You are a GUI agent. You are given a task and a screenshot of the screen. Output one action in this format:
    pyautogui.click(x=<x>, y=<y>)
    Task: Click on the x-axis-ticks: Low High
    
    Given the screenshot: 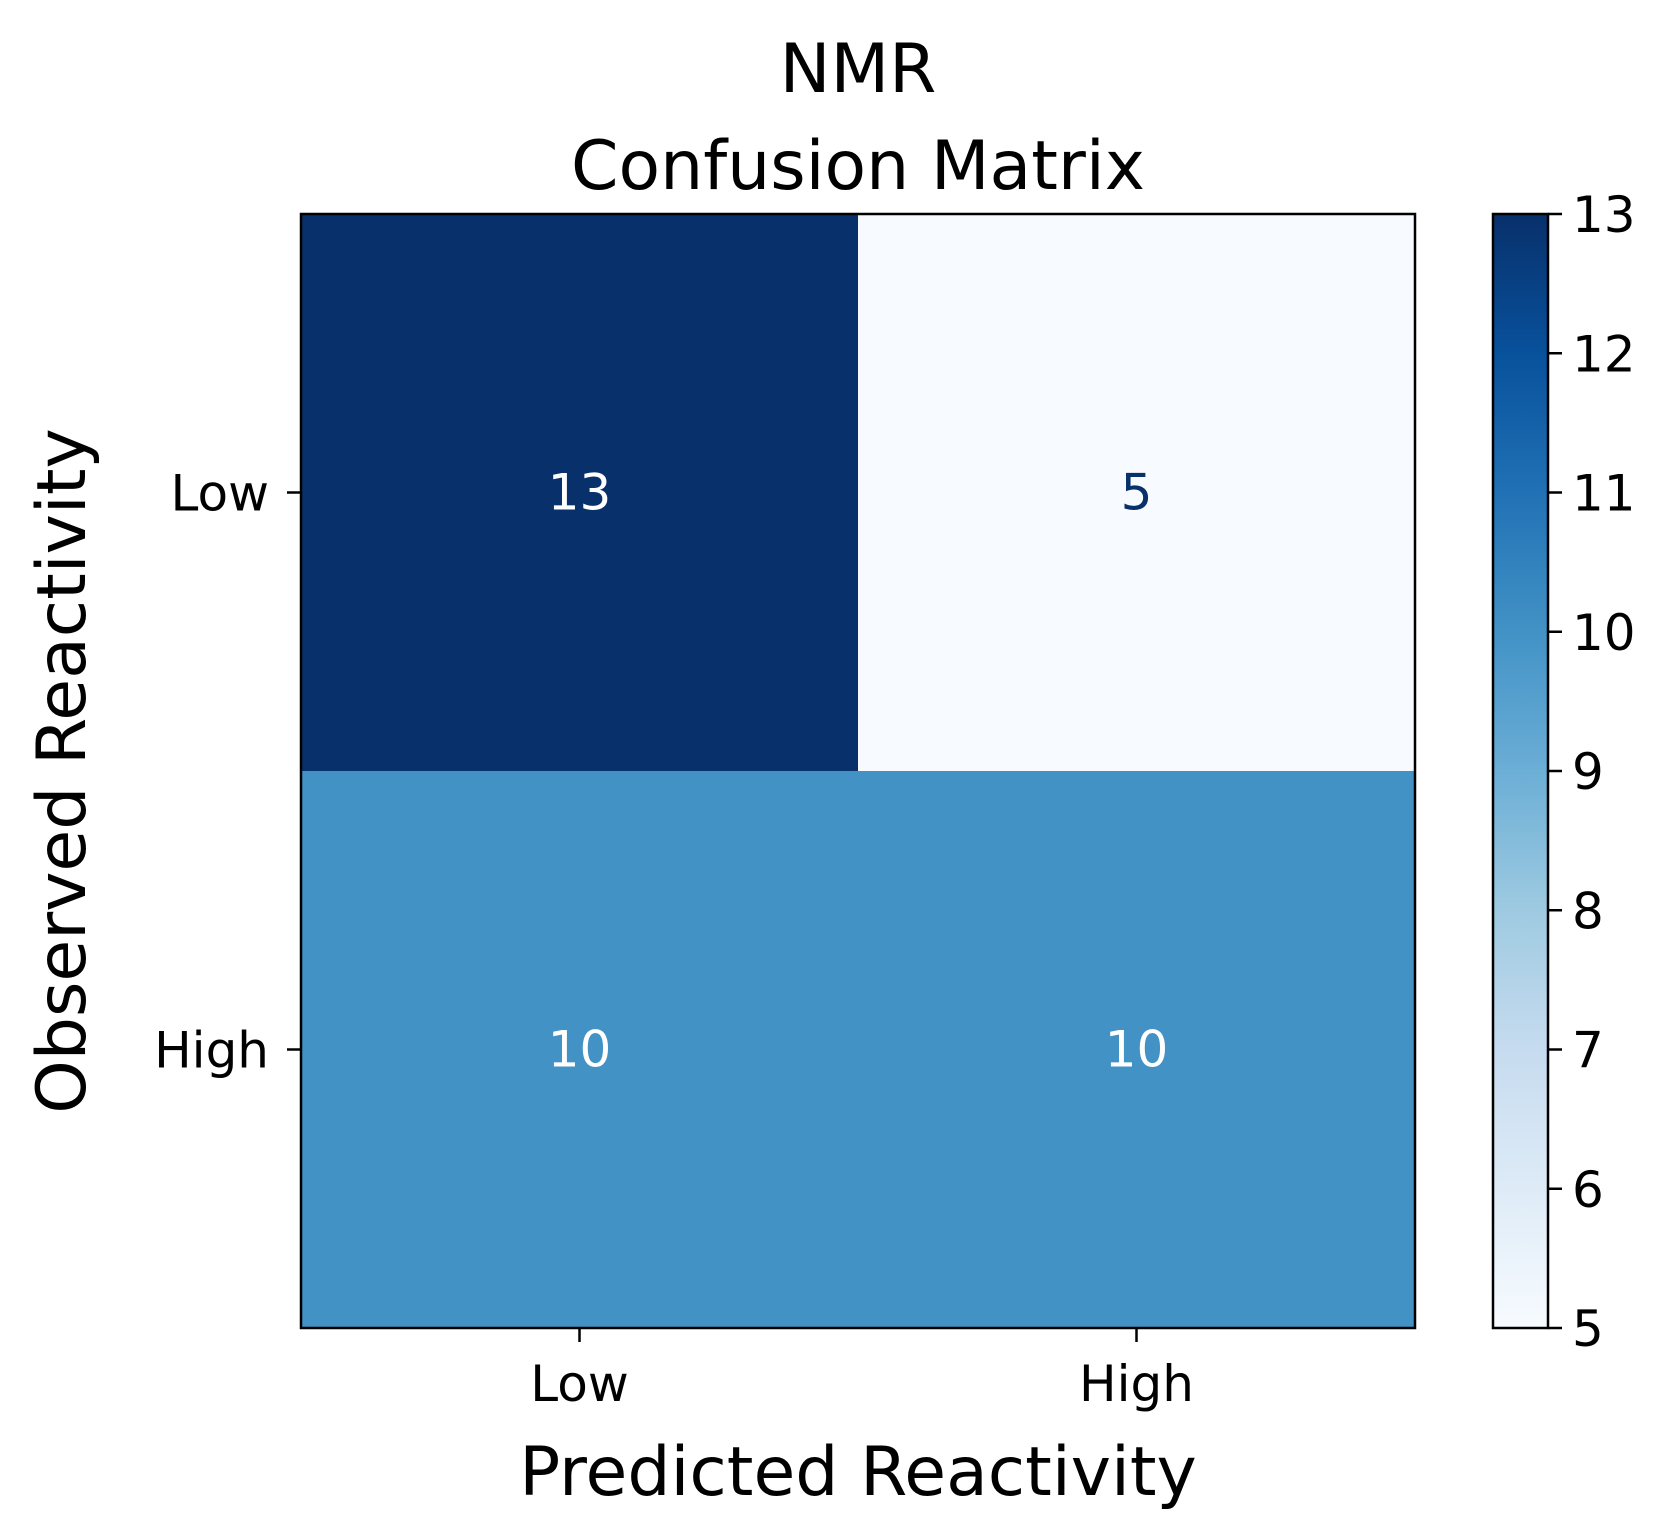 What is the action you would take?
    pyautogui.click(x=862, y=1370)
    